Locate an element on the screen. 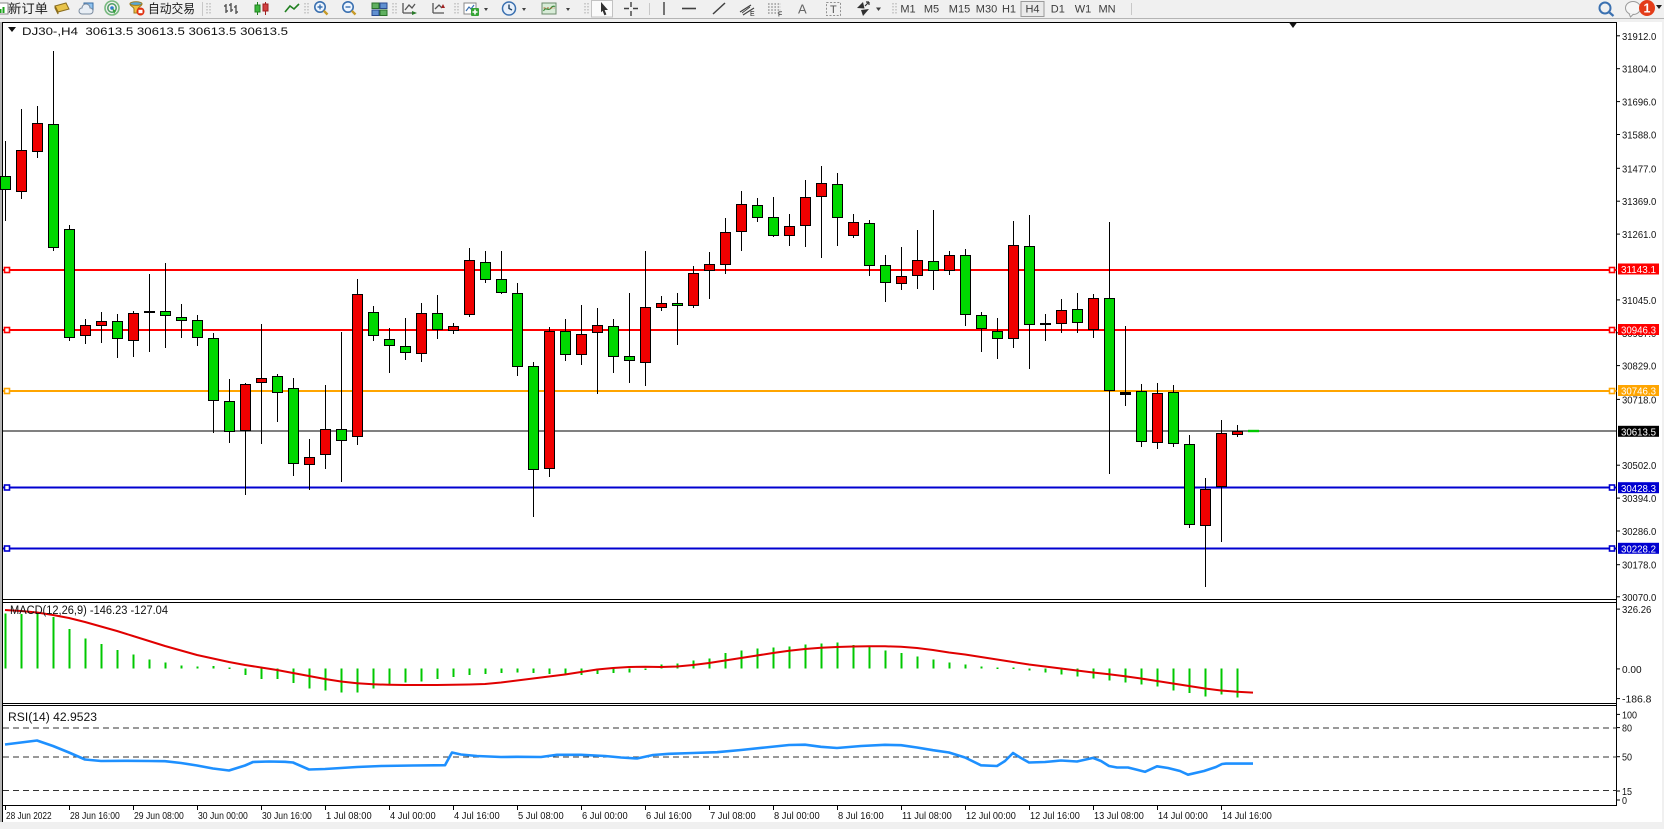 The width and height of the screenshot is (1664, 829). svg-text: 28 Jun 2022 is located at coordinates (29, 816).